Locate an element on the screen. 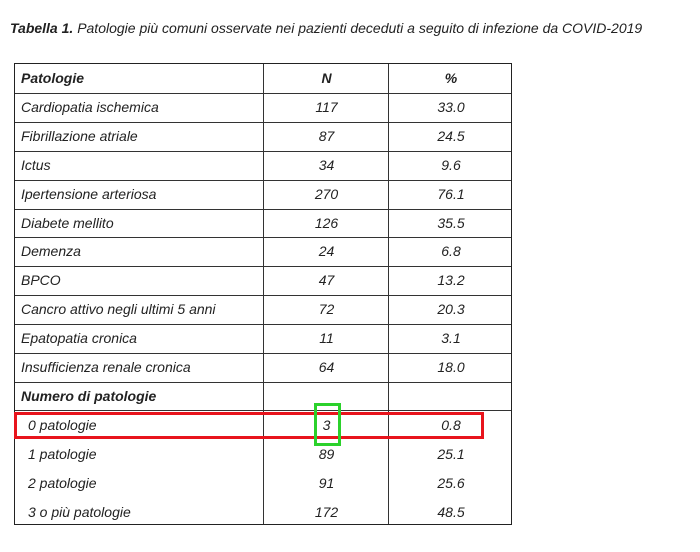 The image size is (700, 552). cell: BPCO is located at coordinates (41, 280).